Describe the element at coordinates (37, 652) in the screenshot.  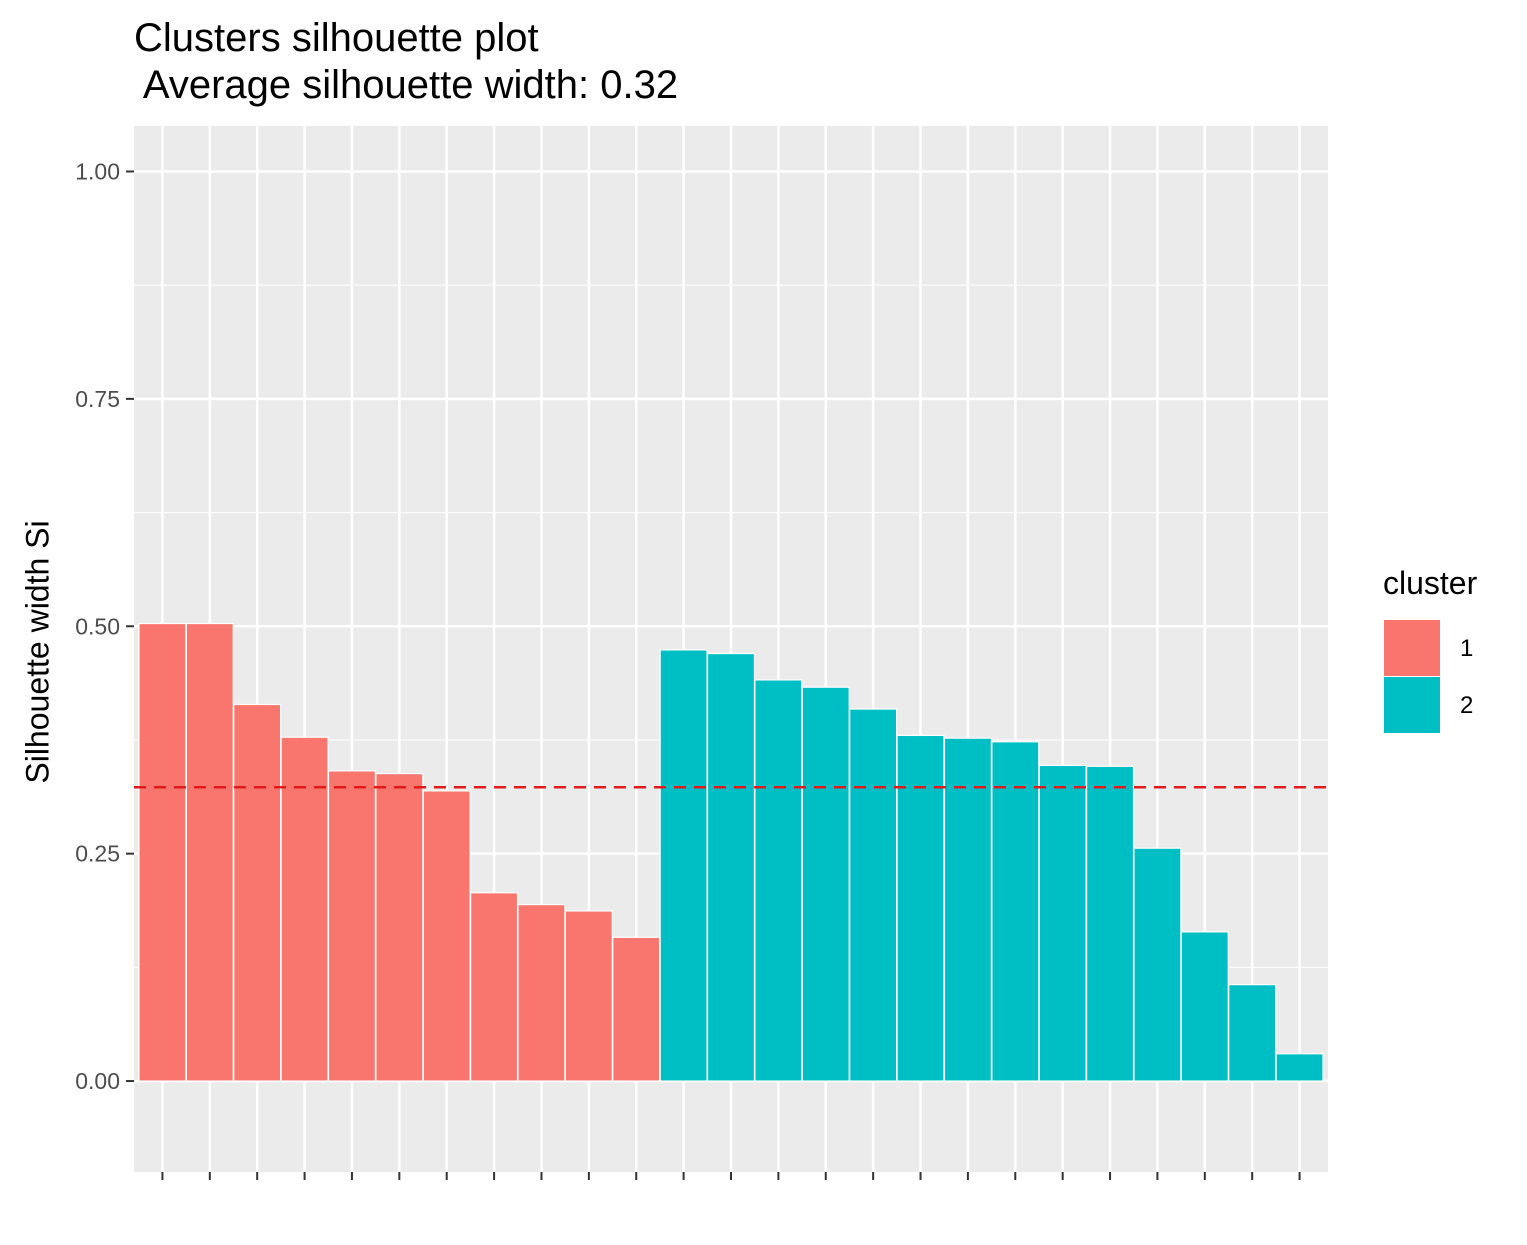
I see `y-axis-label: Silhouette width Si` at that location.